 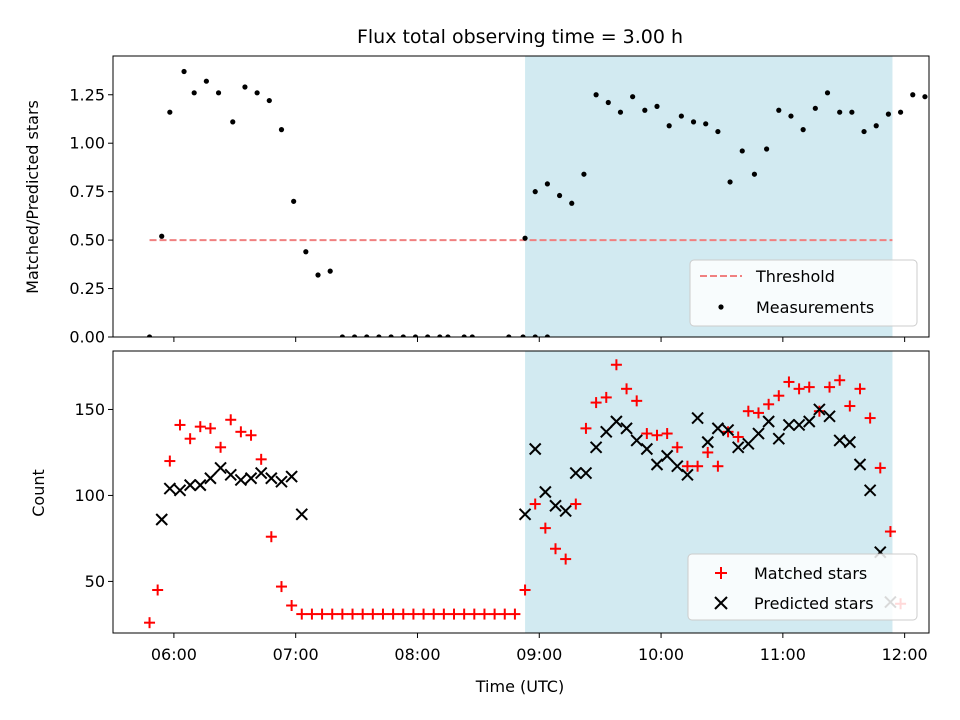 I want to click on chart-title: Flux total observing time = 3.00 h, so click(x=520, y=37).